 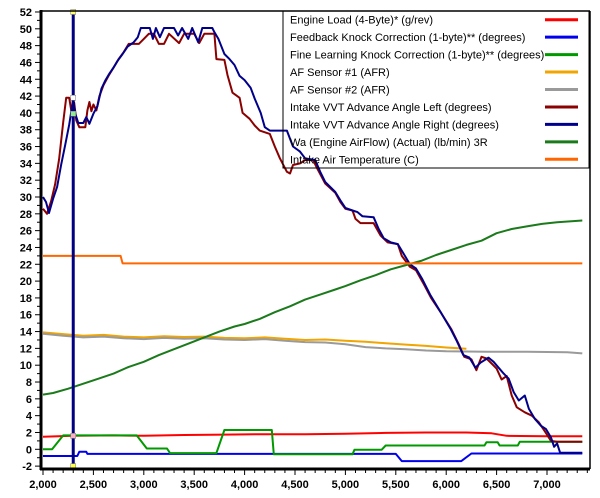 What do you see at coordinates (389, 143) in the screenshot?
I see `legend-item-label: Wa (Engine AirFlow) (Actual) (lb/min) 3R` at bounding box center [389, 143].